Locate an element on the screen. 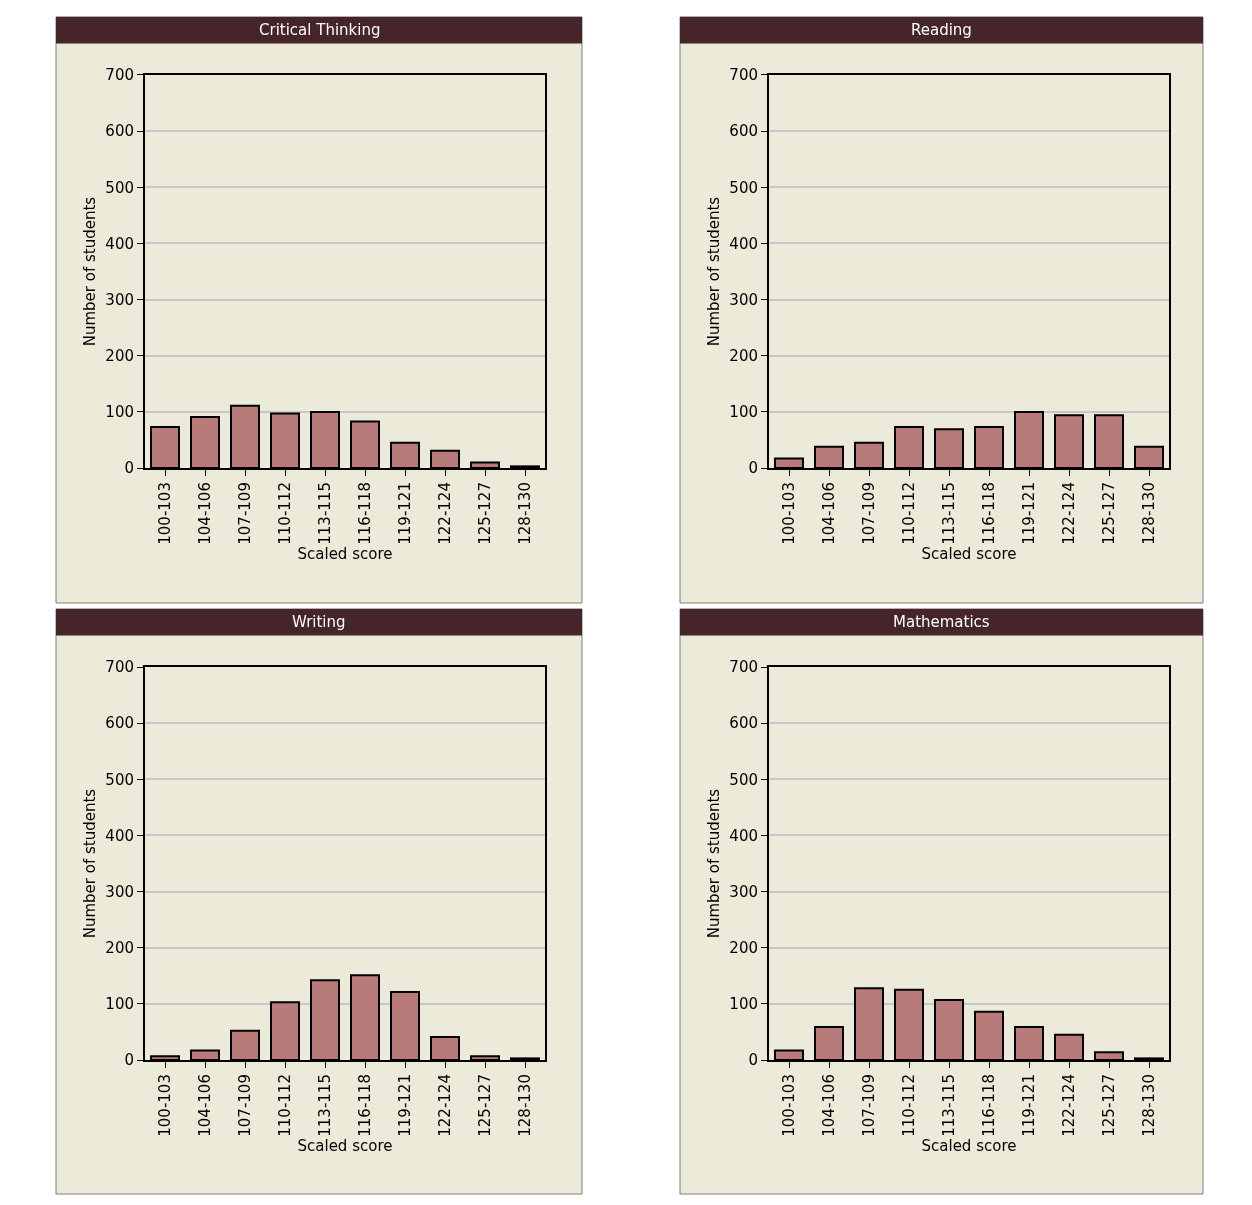  chart-title: Writing is located at coordinates (319, 622).